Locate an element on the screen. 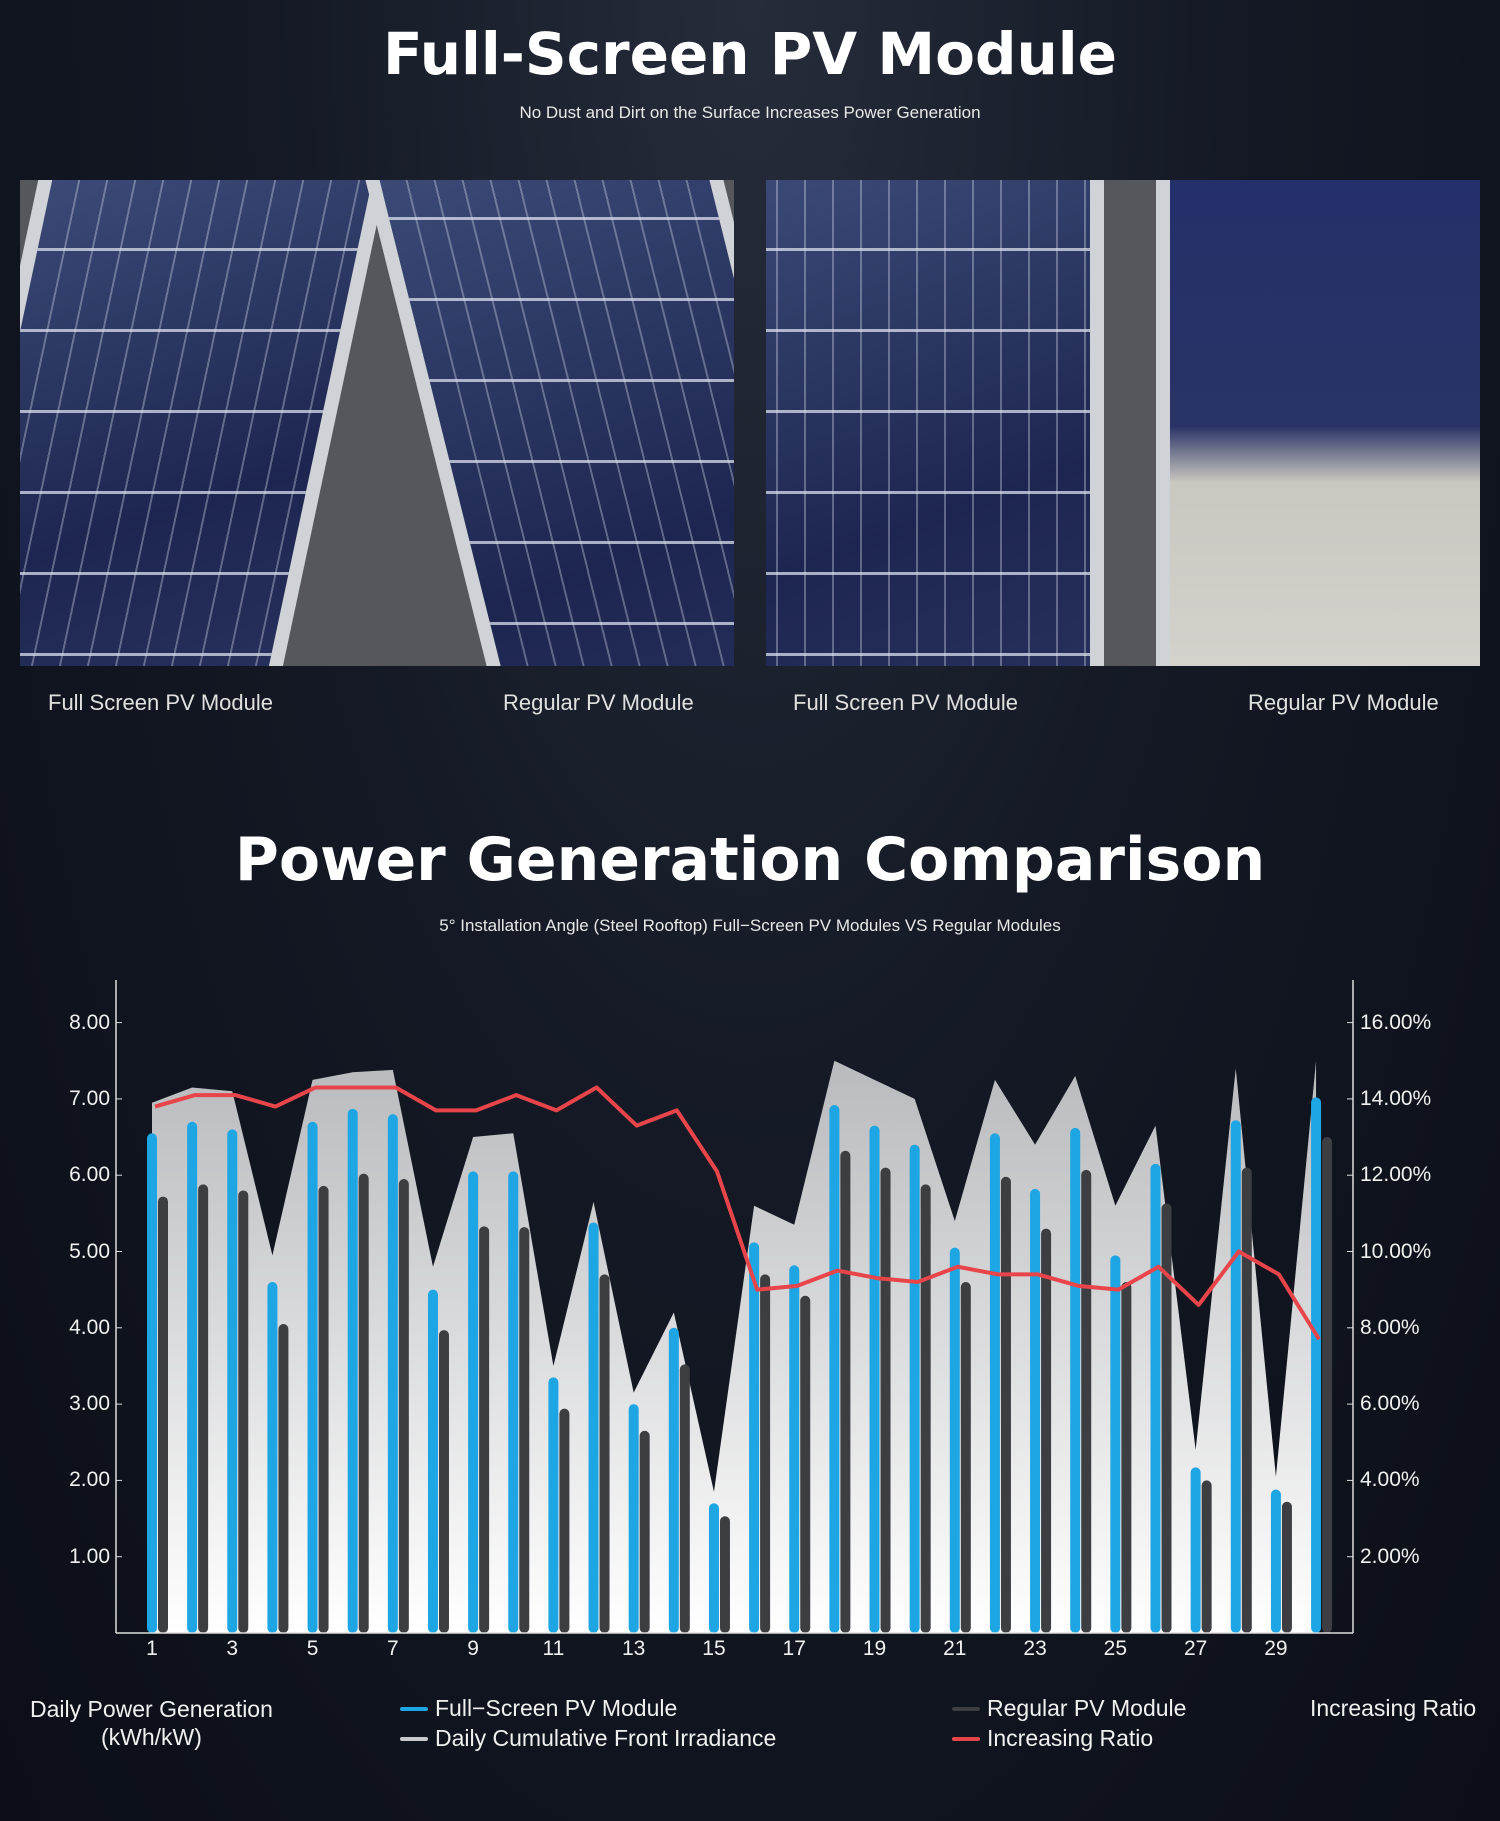 The width and height of the screenshot is (1500, 1821). y-left-tick-label: 3.00 is located at coordinates (89, 1404).